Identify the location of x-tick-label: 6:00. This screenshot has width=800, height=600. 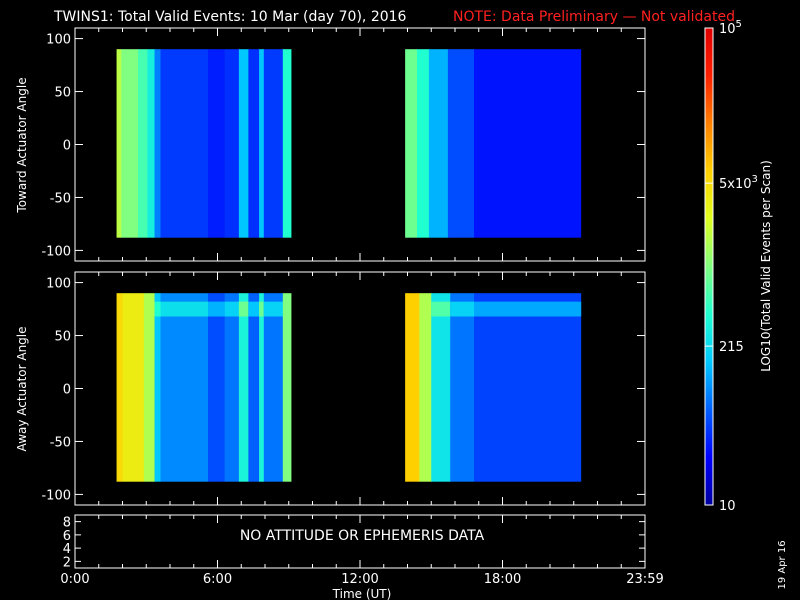
(217, 579).